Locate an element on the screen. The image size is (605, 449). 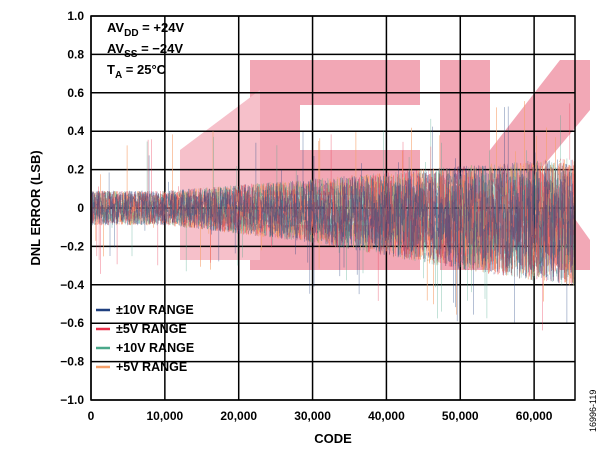
x-tick-label: 30,000 is located at coordinates (312, 416).